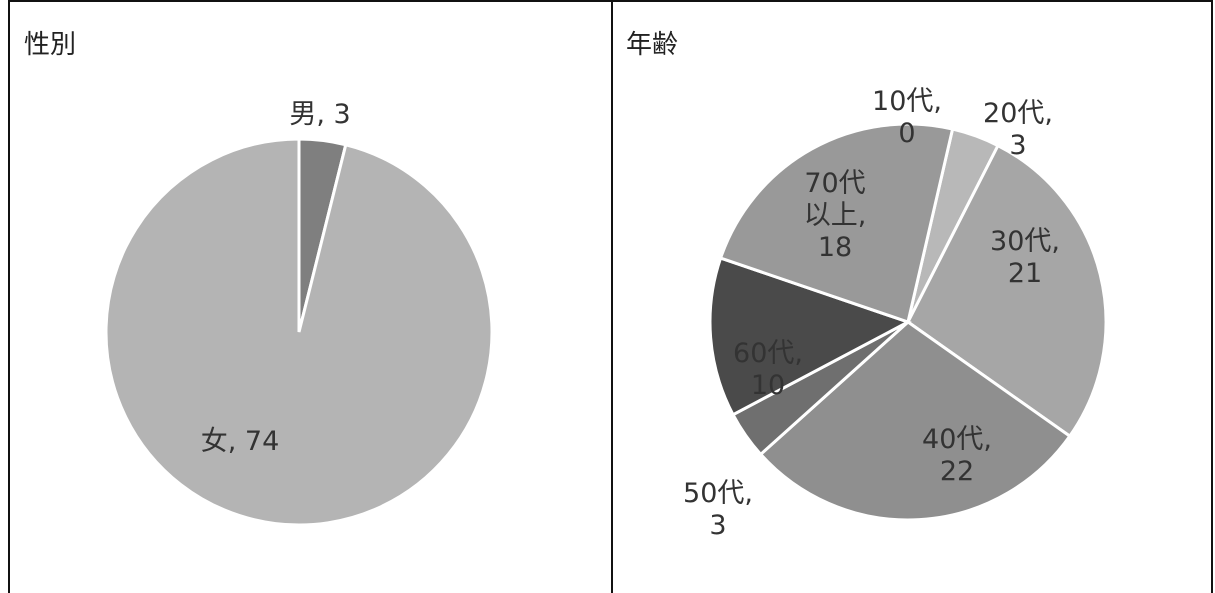  I want to click on panel-divider, so click(612, 296).